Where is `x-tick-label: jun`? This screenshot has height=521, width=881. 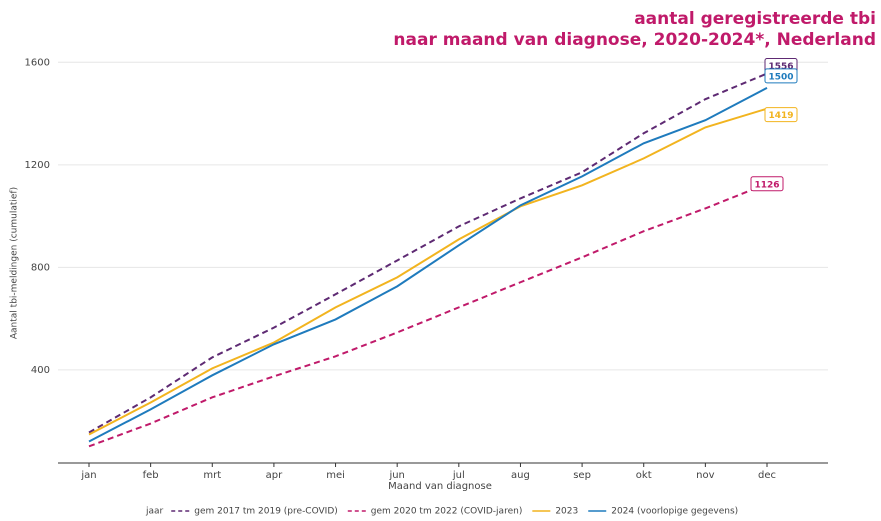
x-tick-label: jun is located at coordinates (396, 475).